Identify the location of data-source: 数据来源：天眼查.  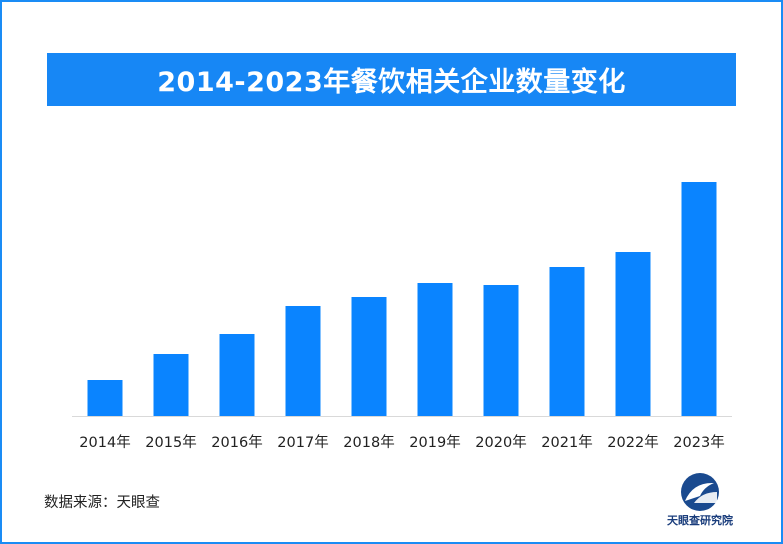
(102, 503).